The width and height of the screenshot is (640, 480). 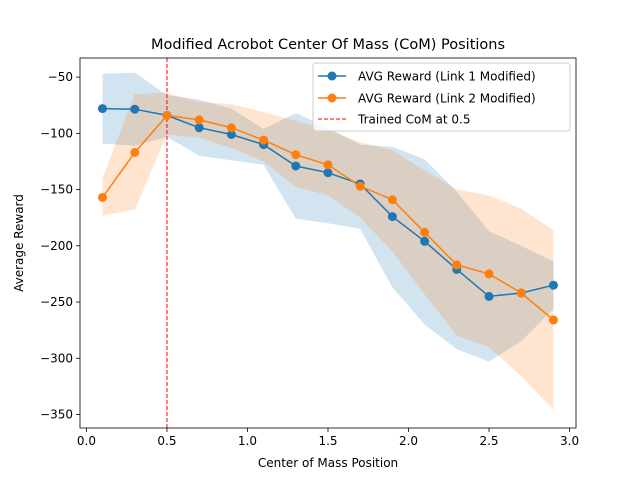 I want to click on y-tick-label: −50, so click(x=60, y=77).